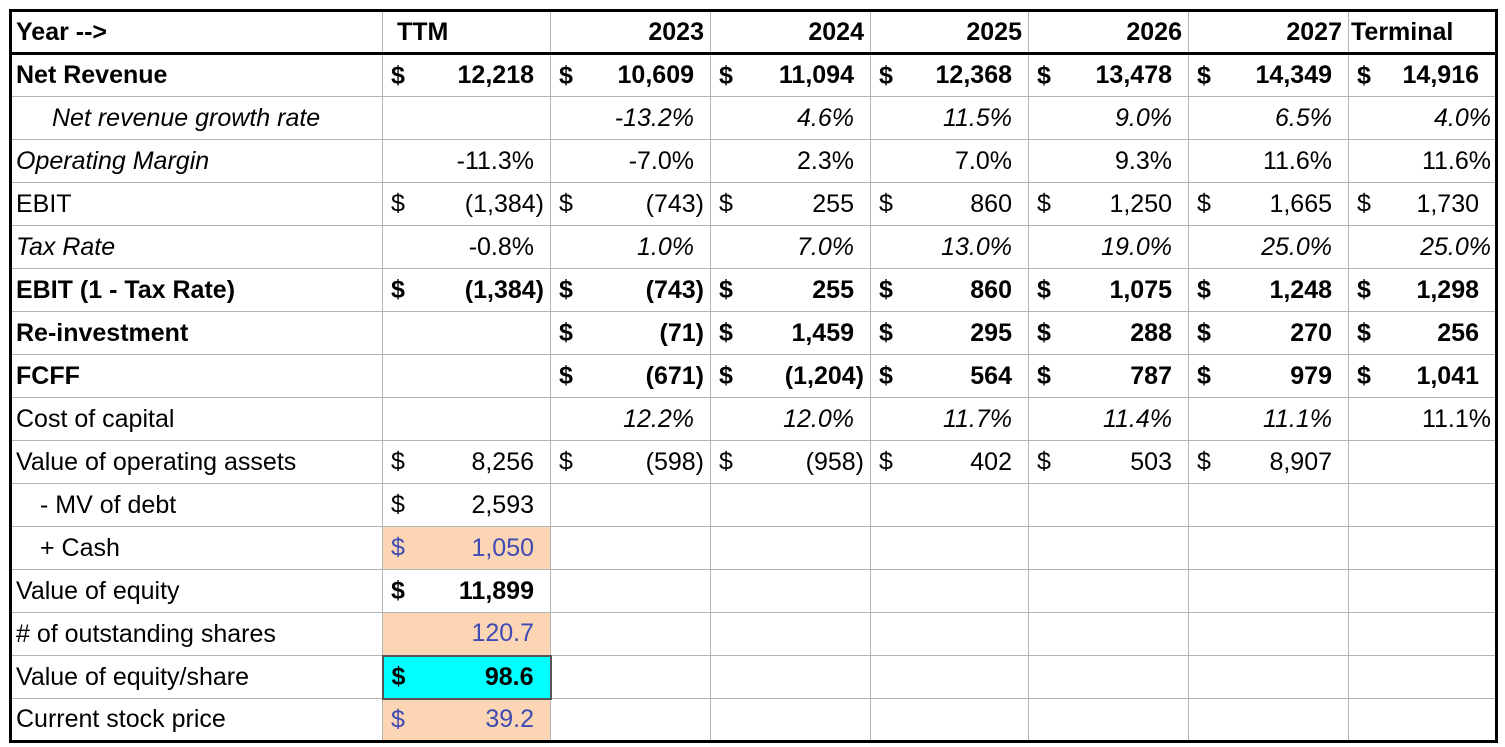 The image size is (1505, 747). What do you see at coordinates (949, 462) in the screenshot?
I see `value-2025: $402` at bounding box center [949, 462].